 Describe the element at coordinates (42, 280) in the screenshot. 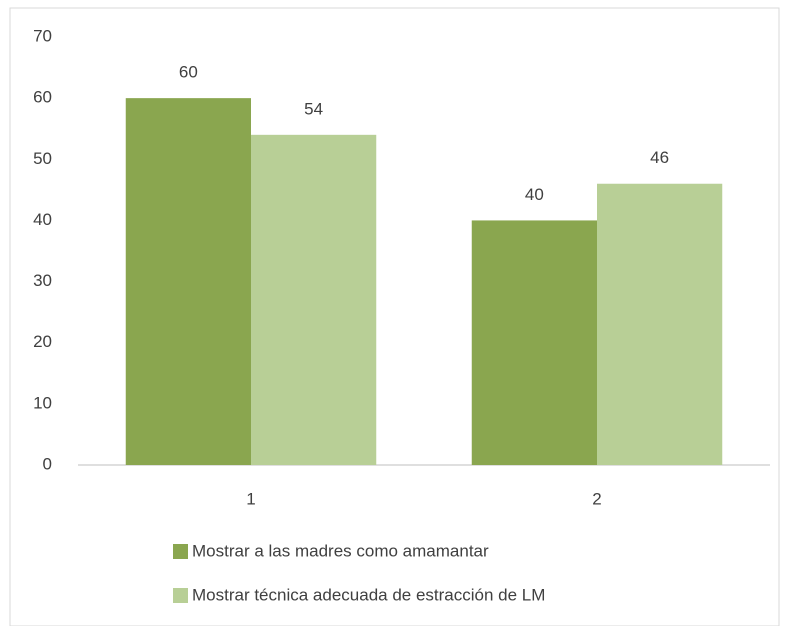

I see `y-tick-label: 30` at that location.